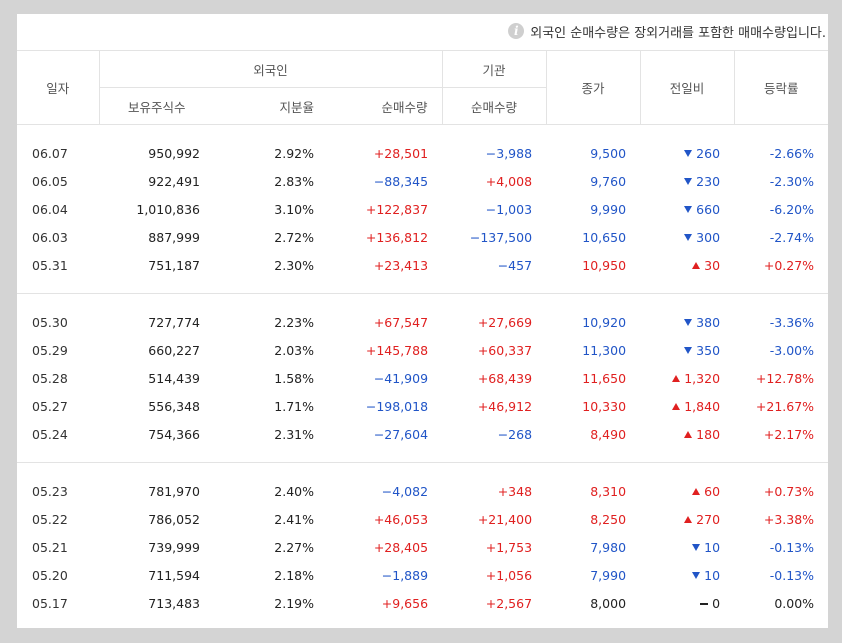 The width and height of the screenshot is (842, 643). I want to click on cell-date: 05.31, so click(50, 265).